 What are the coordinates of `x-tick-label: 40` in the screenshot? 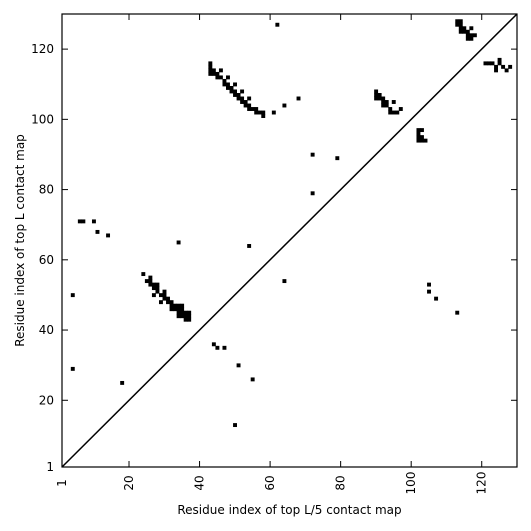 It's located at (200, 482).